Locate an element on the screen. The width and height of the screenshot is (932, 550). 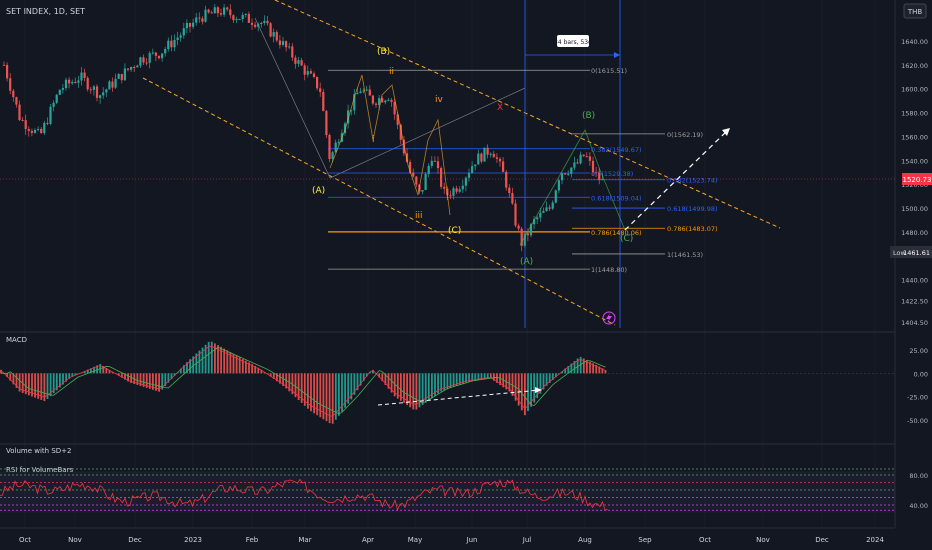
wave-label-i: i is located at coordinates (373, 140).